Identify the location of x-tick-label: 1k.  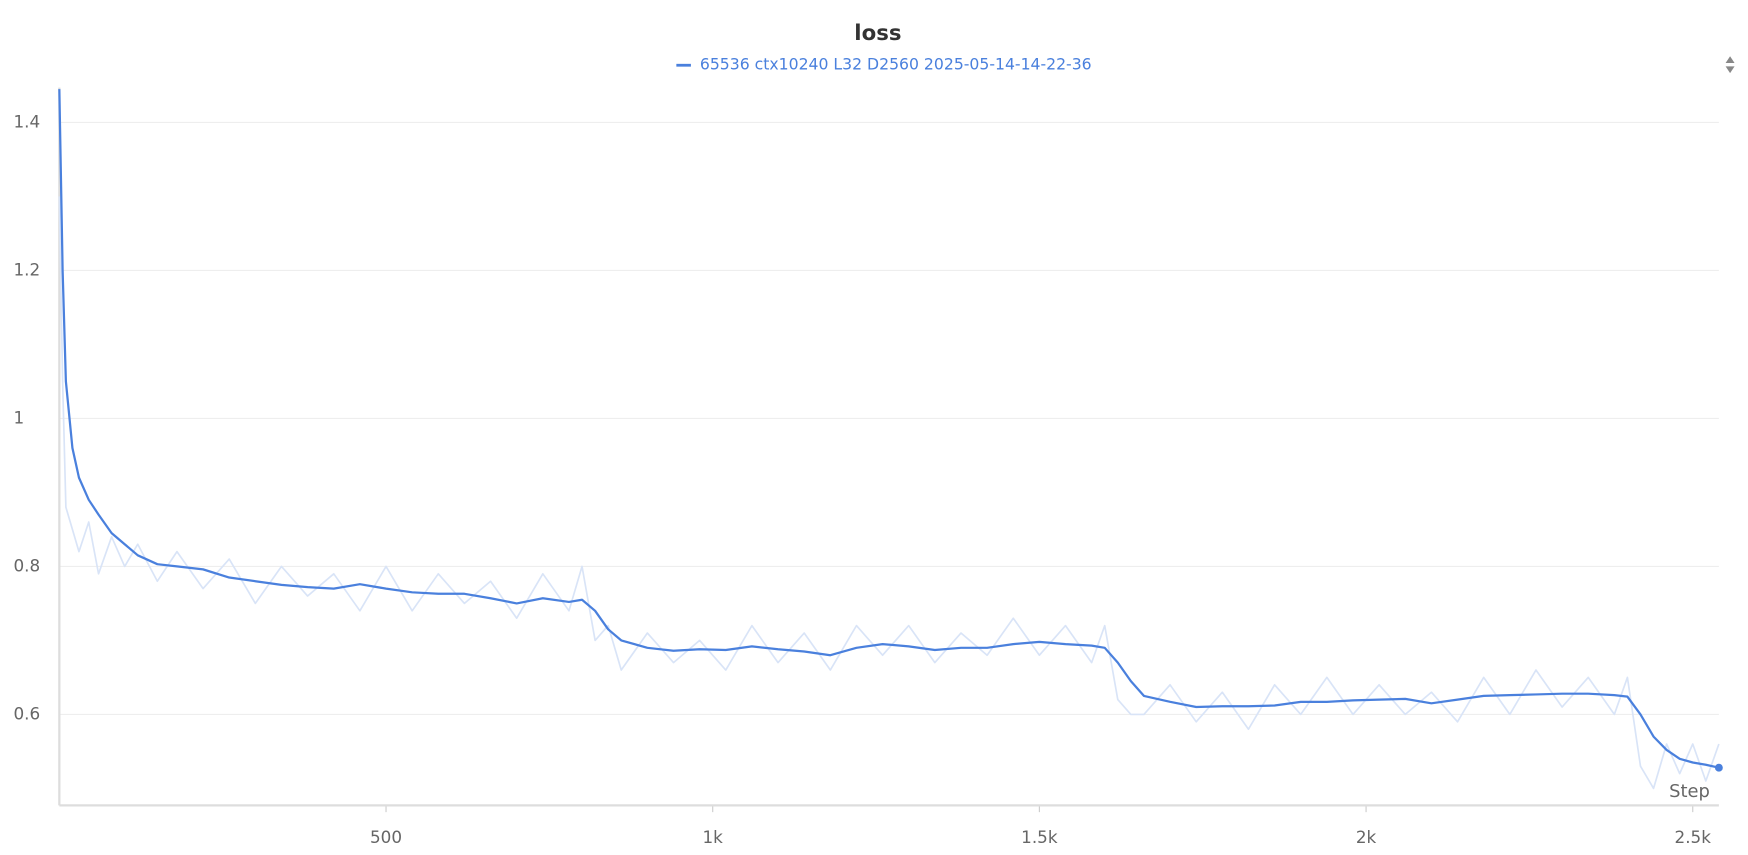
(713, 837).